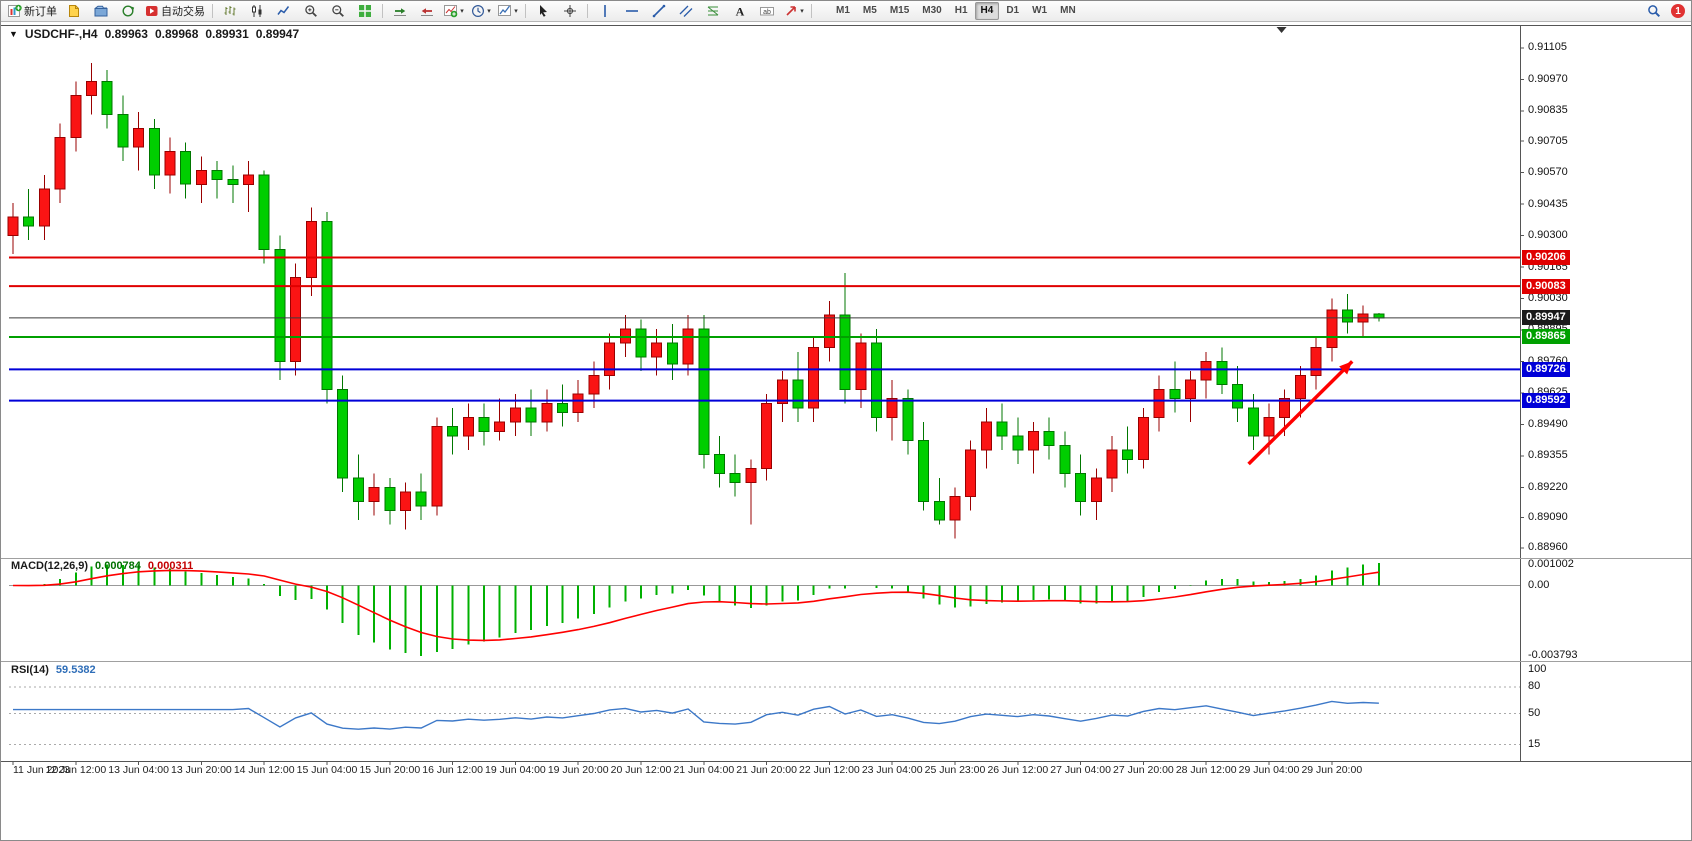  I want to click on timeframe-d1: D1, so click(1013, 10).